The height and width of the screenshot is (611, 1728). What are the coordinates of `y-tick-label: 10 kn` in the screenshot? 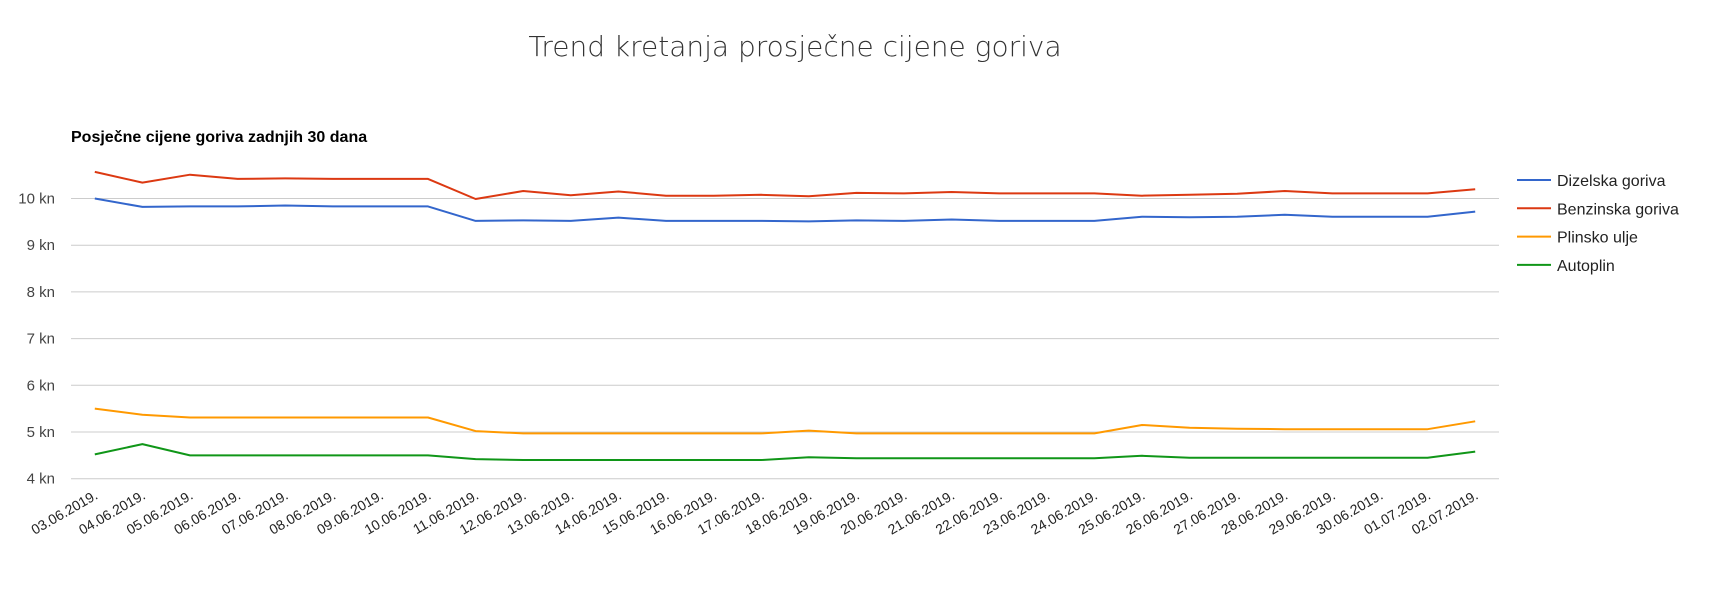 It's located at (36, 199).